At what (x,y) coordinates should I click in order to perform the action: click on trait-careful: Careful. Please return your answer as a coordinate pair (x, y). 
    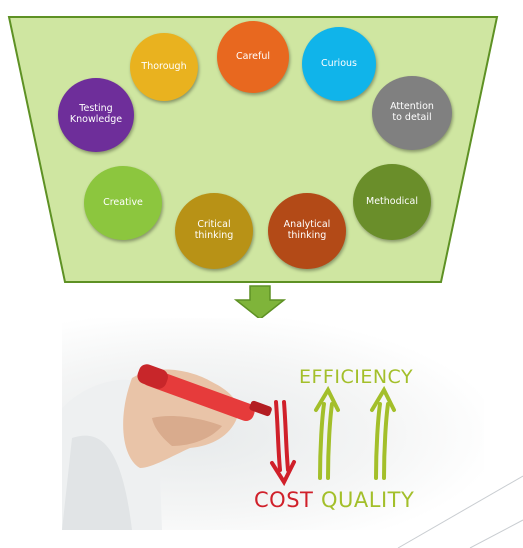
    Looking at the image, I should click on (253, 57).